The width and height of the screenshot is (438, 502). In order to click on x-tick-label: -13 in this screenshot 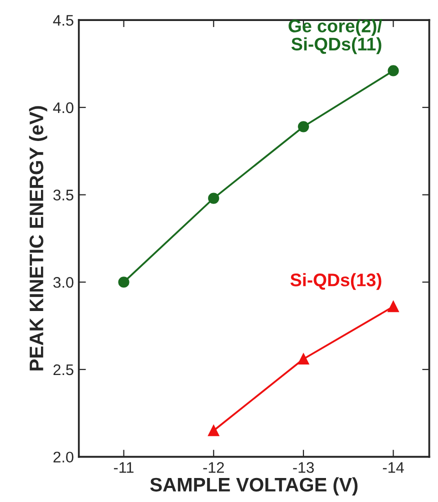, I will do `click(303, 467)`.